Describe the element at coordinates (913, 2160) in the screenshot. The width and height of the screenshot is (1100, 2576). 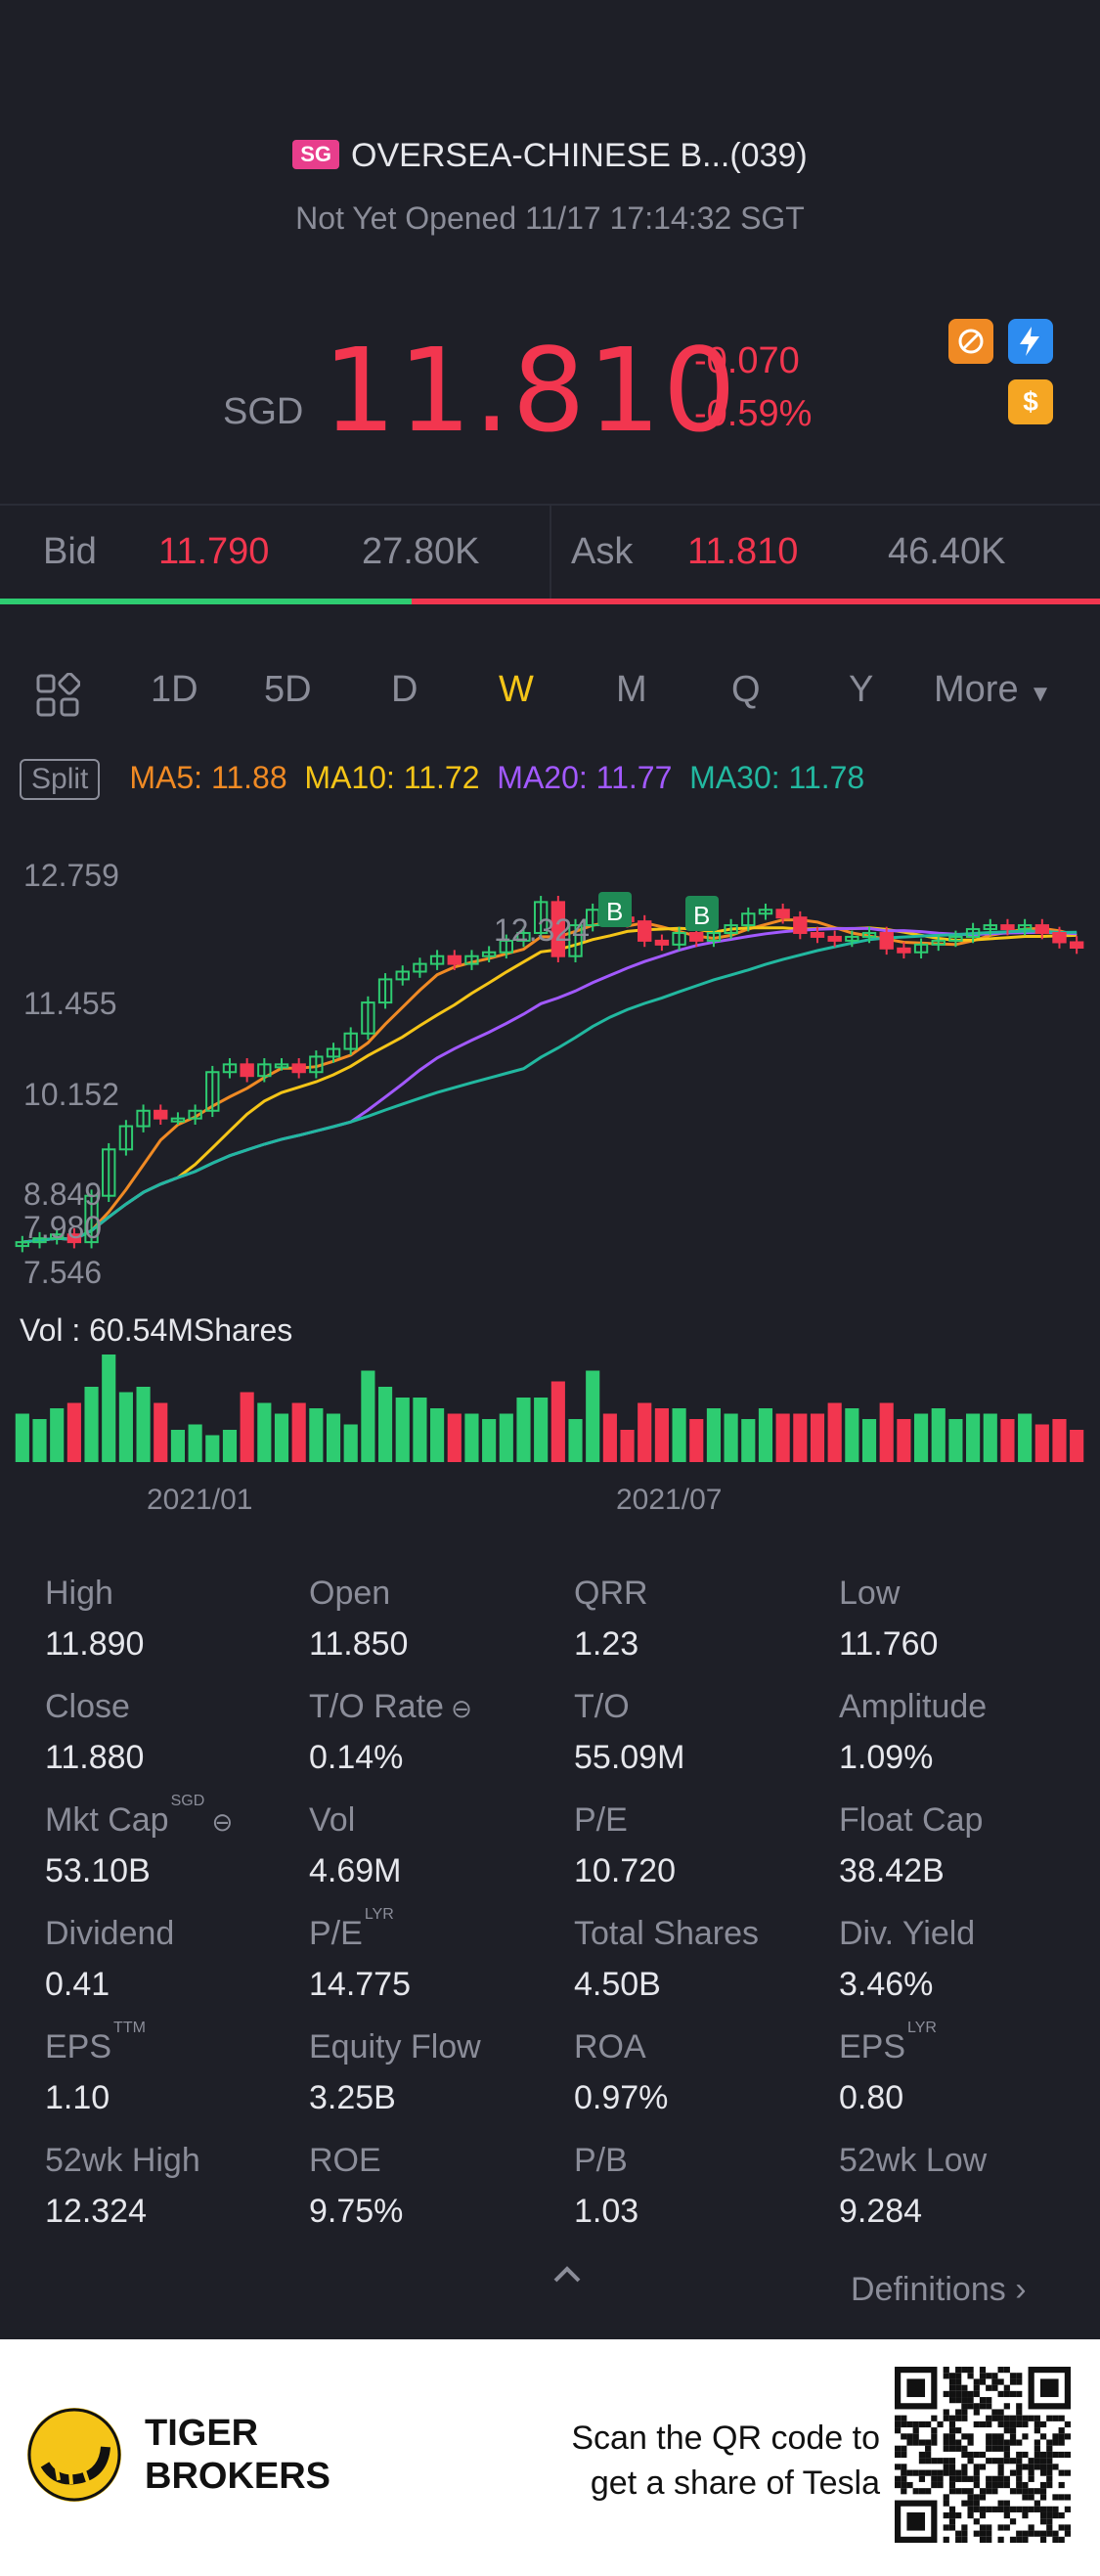
I see `stat-label-text: 52wk Low` at that location.